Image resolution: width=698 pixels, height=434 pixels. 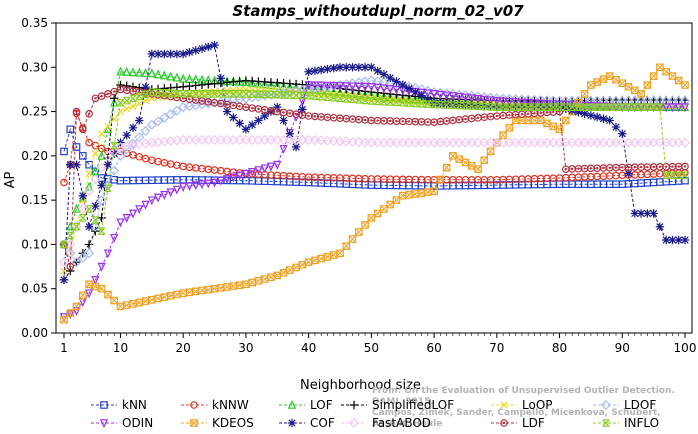 I want to click on y-tick-label: 0.10, so click(x=34, y=244).